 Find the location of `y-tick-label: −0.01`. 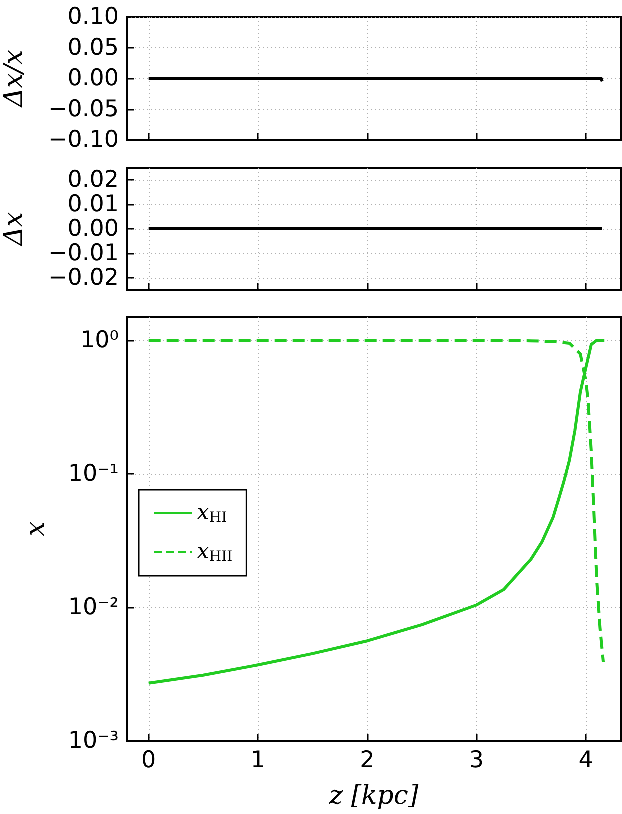

y-tick-label: −0.01 is located at coordinates (83, 253).